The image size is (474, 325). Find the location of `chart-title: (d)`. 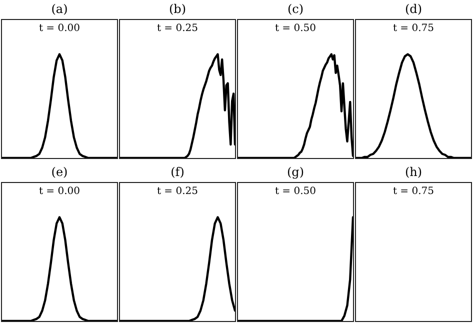

chart-title: (d) is located at coordinates (414, 9).